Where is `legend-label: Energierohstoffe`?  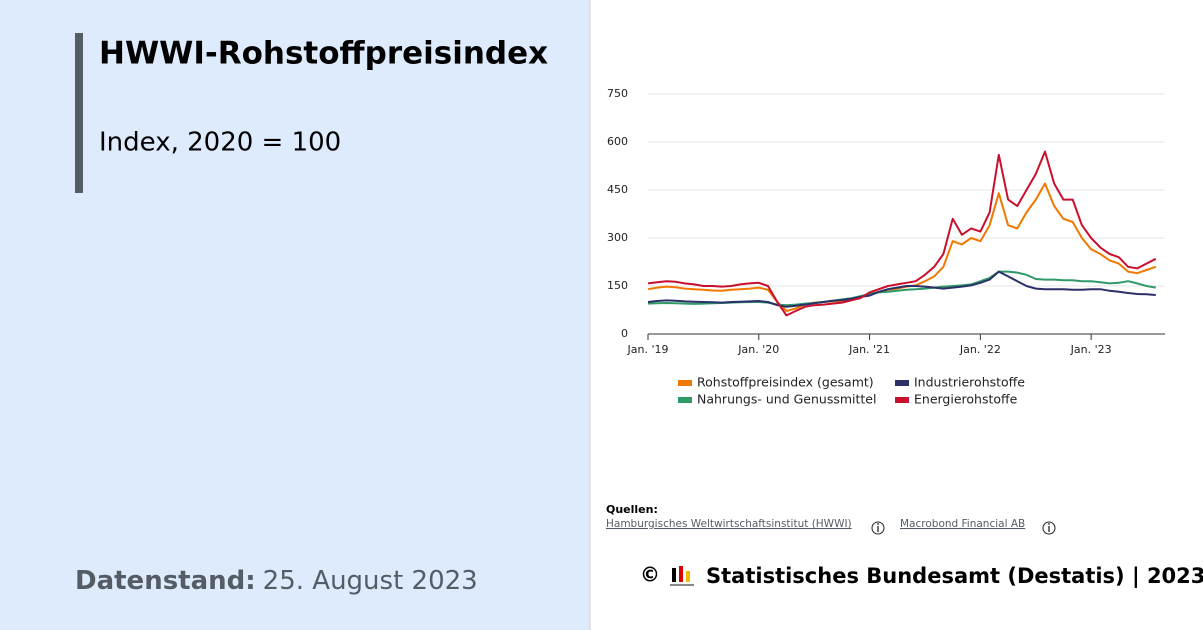 legend-label: Energierohstoffe is located at coordinates (966, 399).